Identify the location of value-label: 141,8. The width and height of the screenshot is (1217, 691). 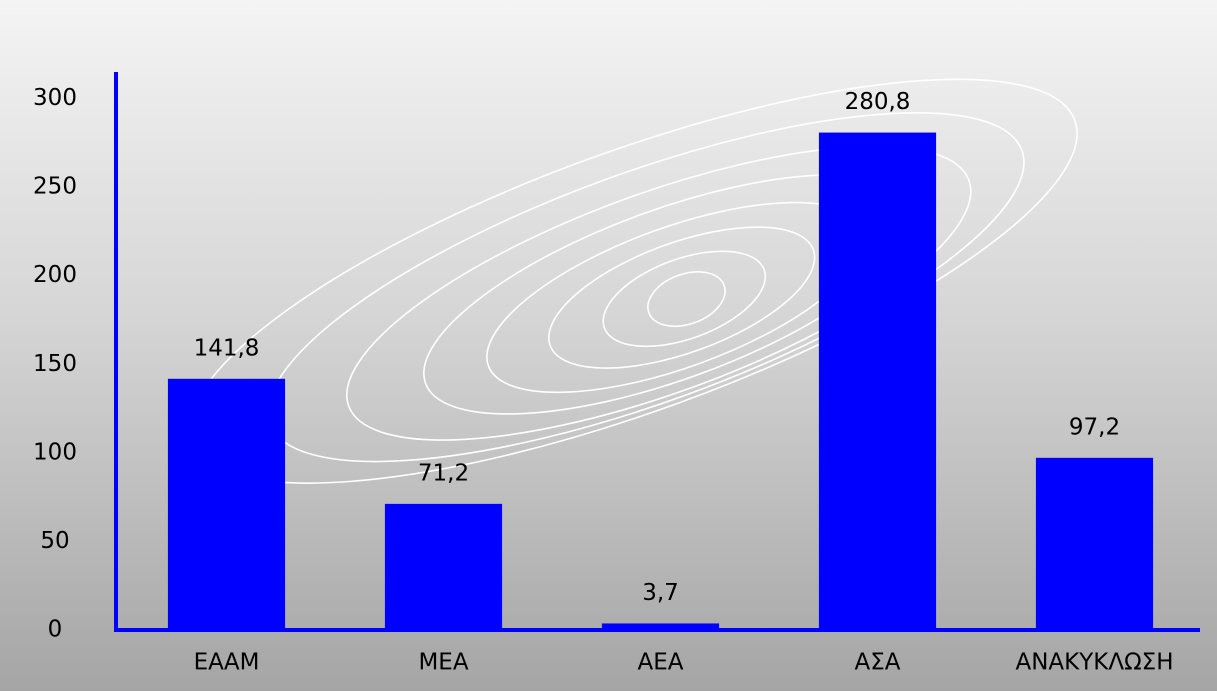
(227, 348).